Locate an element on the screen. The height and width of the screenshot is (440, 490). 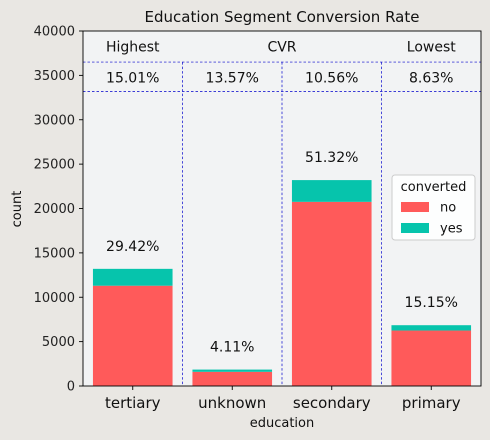
legend-label-no: no is located at coordinates (448, 208).